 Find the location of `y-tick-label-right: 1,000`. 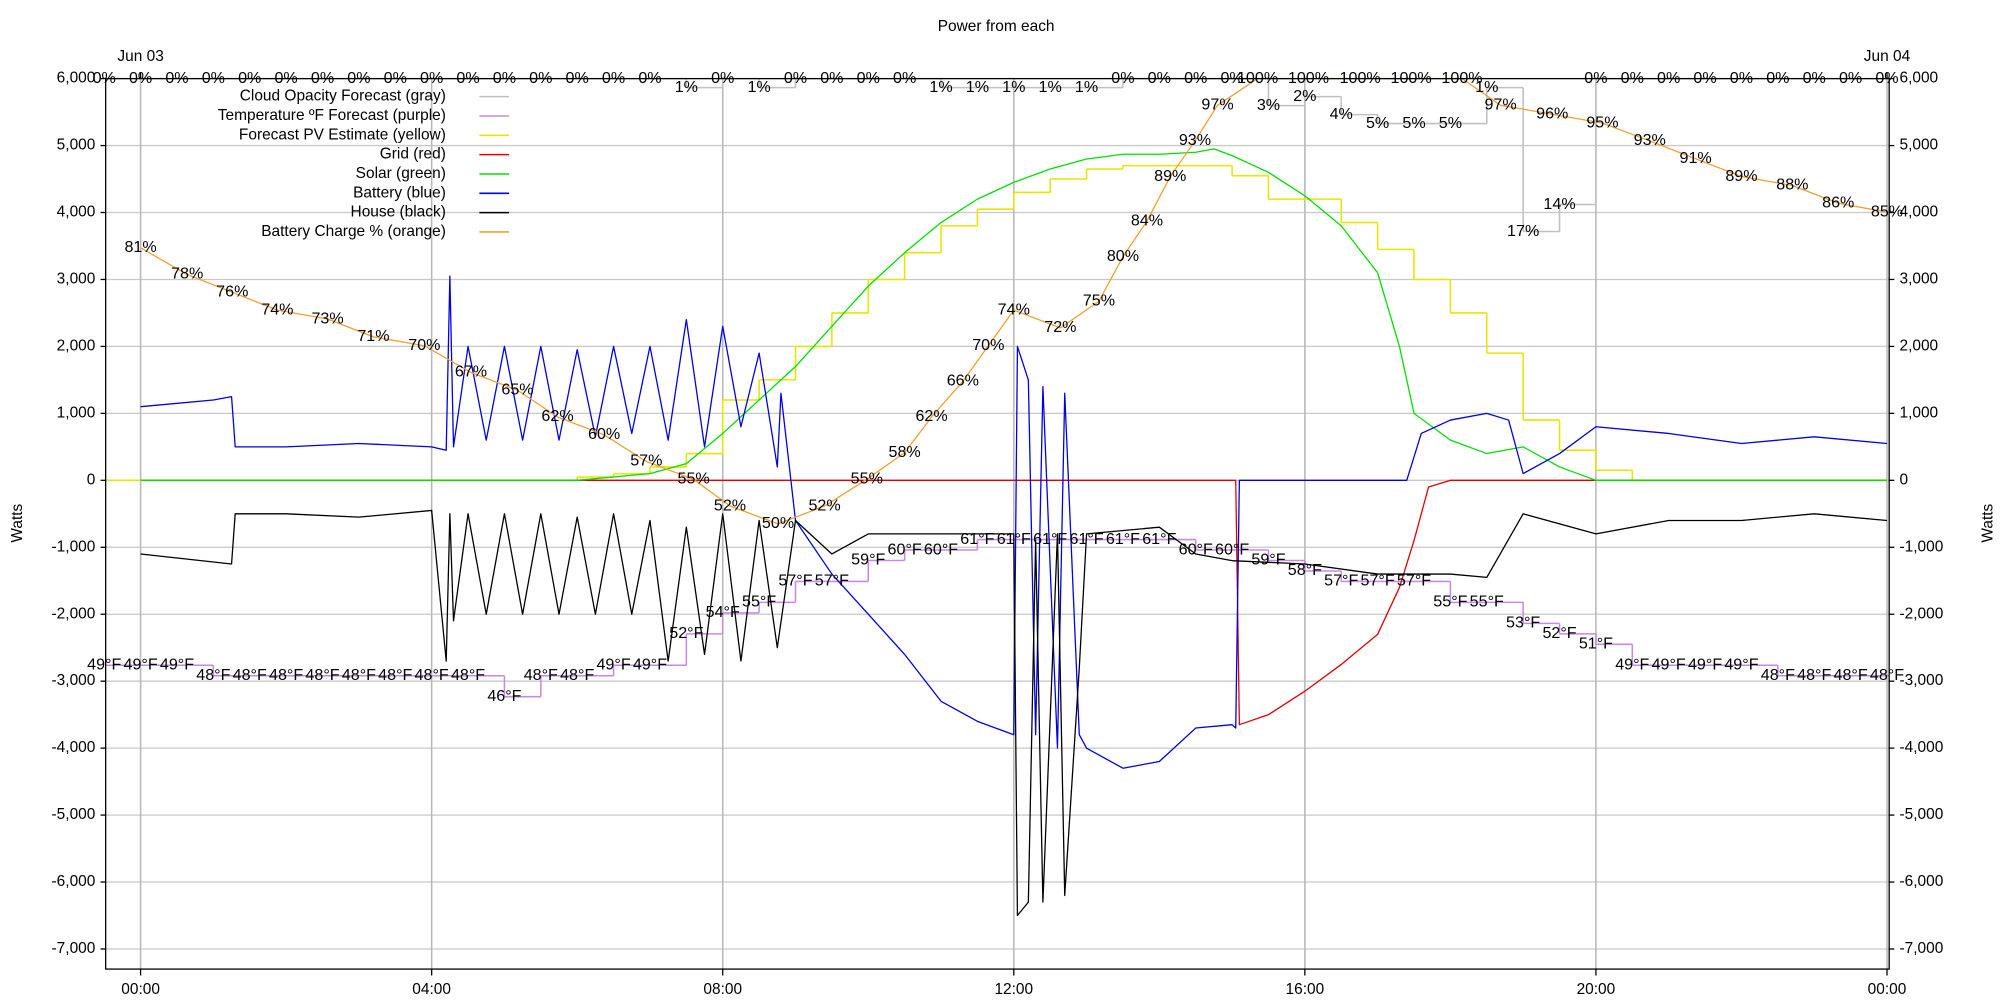

y-tick-label-right: 1,000 is located at coordinates (1918, 412).